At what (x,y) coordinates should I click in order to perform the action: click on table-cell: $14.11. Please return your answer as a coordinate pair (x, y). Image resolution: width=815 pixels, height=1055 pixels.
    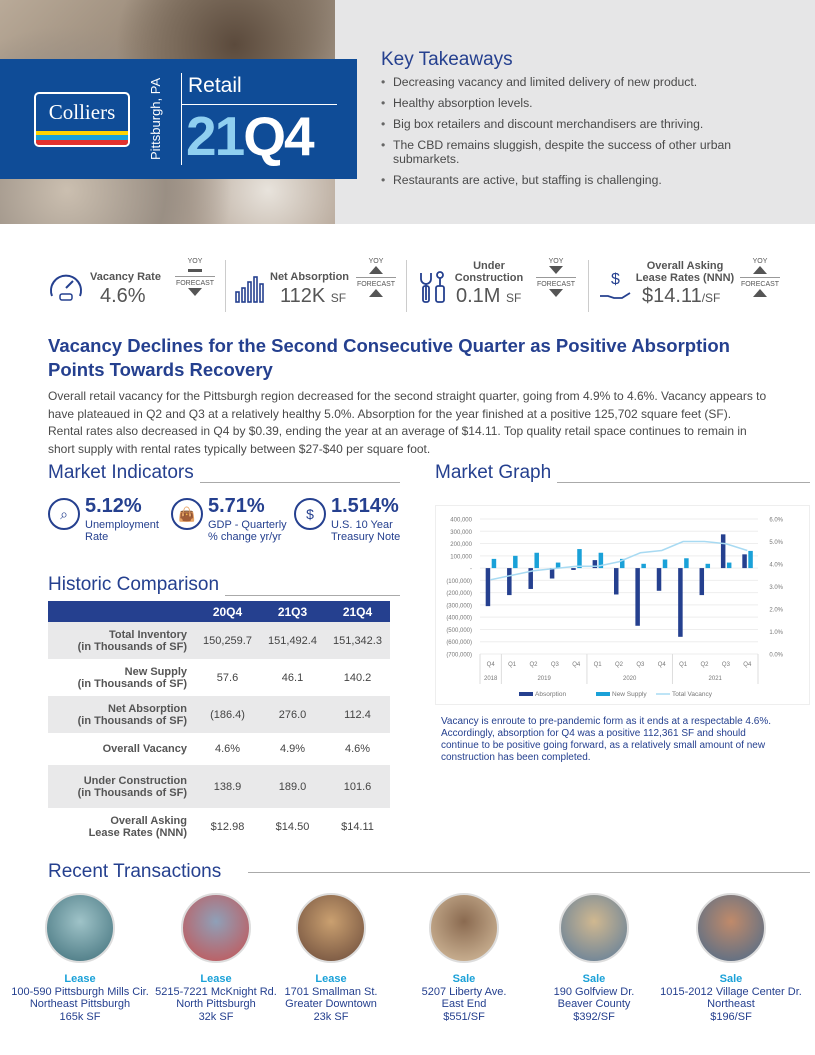
    Looking at the image, I should click on (357, 826).